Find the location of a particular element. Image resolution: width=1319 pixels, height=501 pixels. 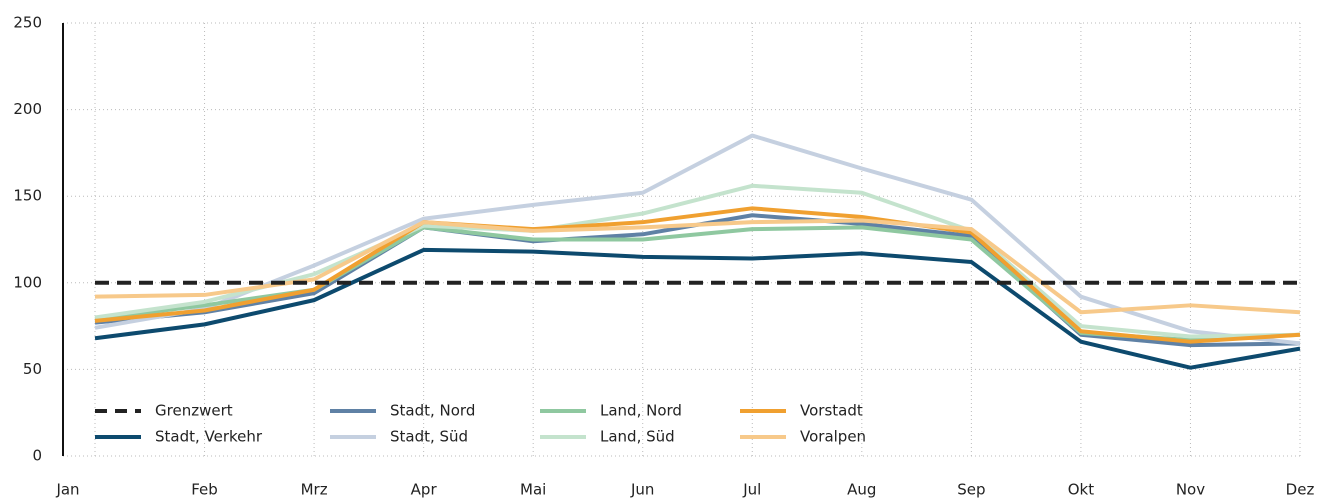

legend-label: Stadt, Nord is located at coordinates (432, 411).